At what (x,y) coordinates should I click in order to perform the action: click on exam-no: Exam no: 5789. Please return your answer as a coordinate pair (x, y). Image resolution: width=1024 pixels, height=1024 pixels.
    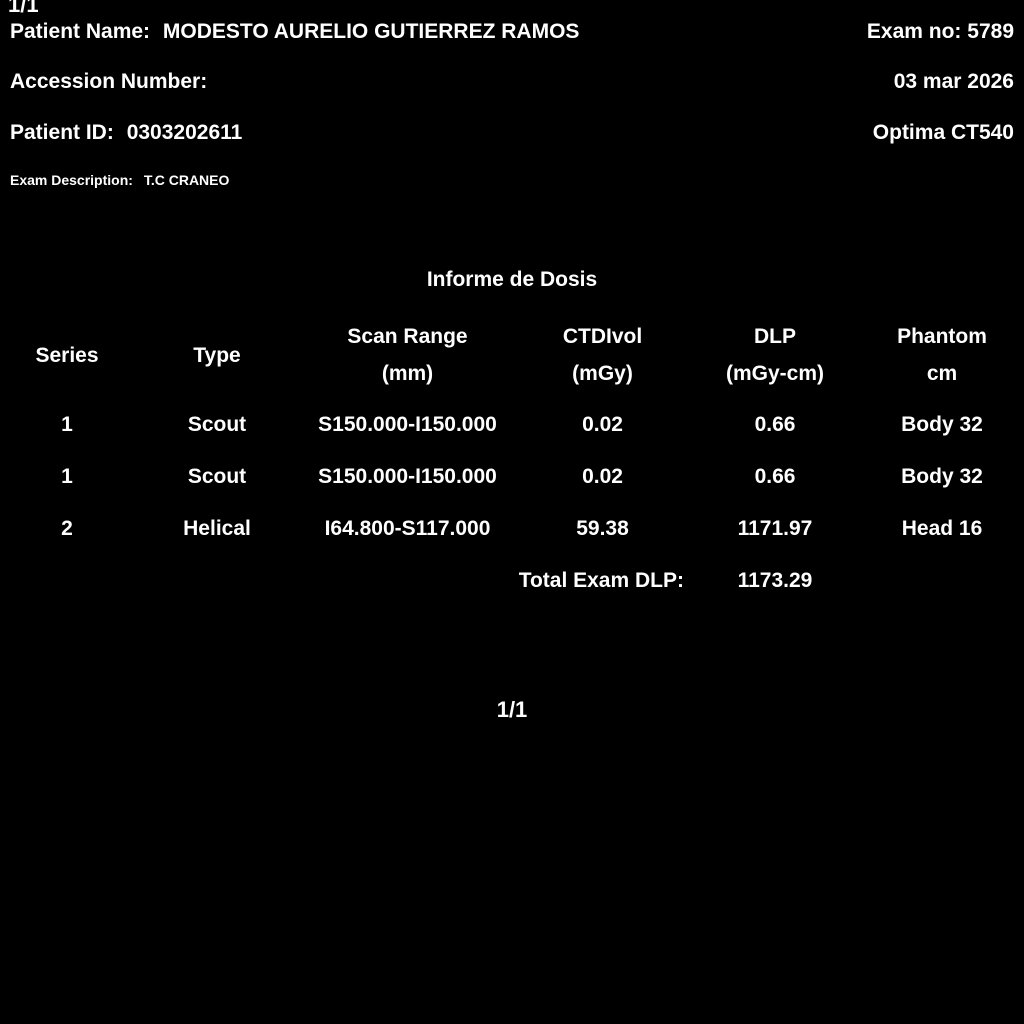
    Looking at the image, I should click on (940, 32).